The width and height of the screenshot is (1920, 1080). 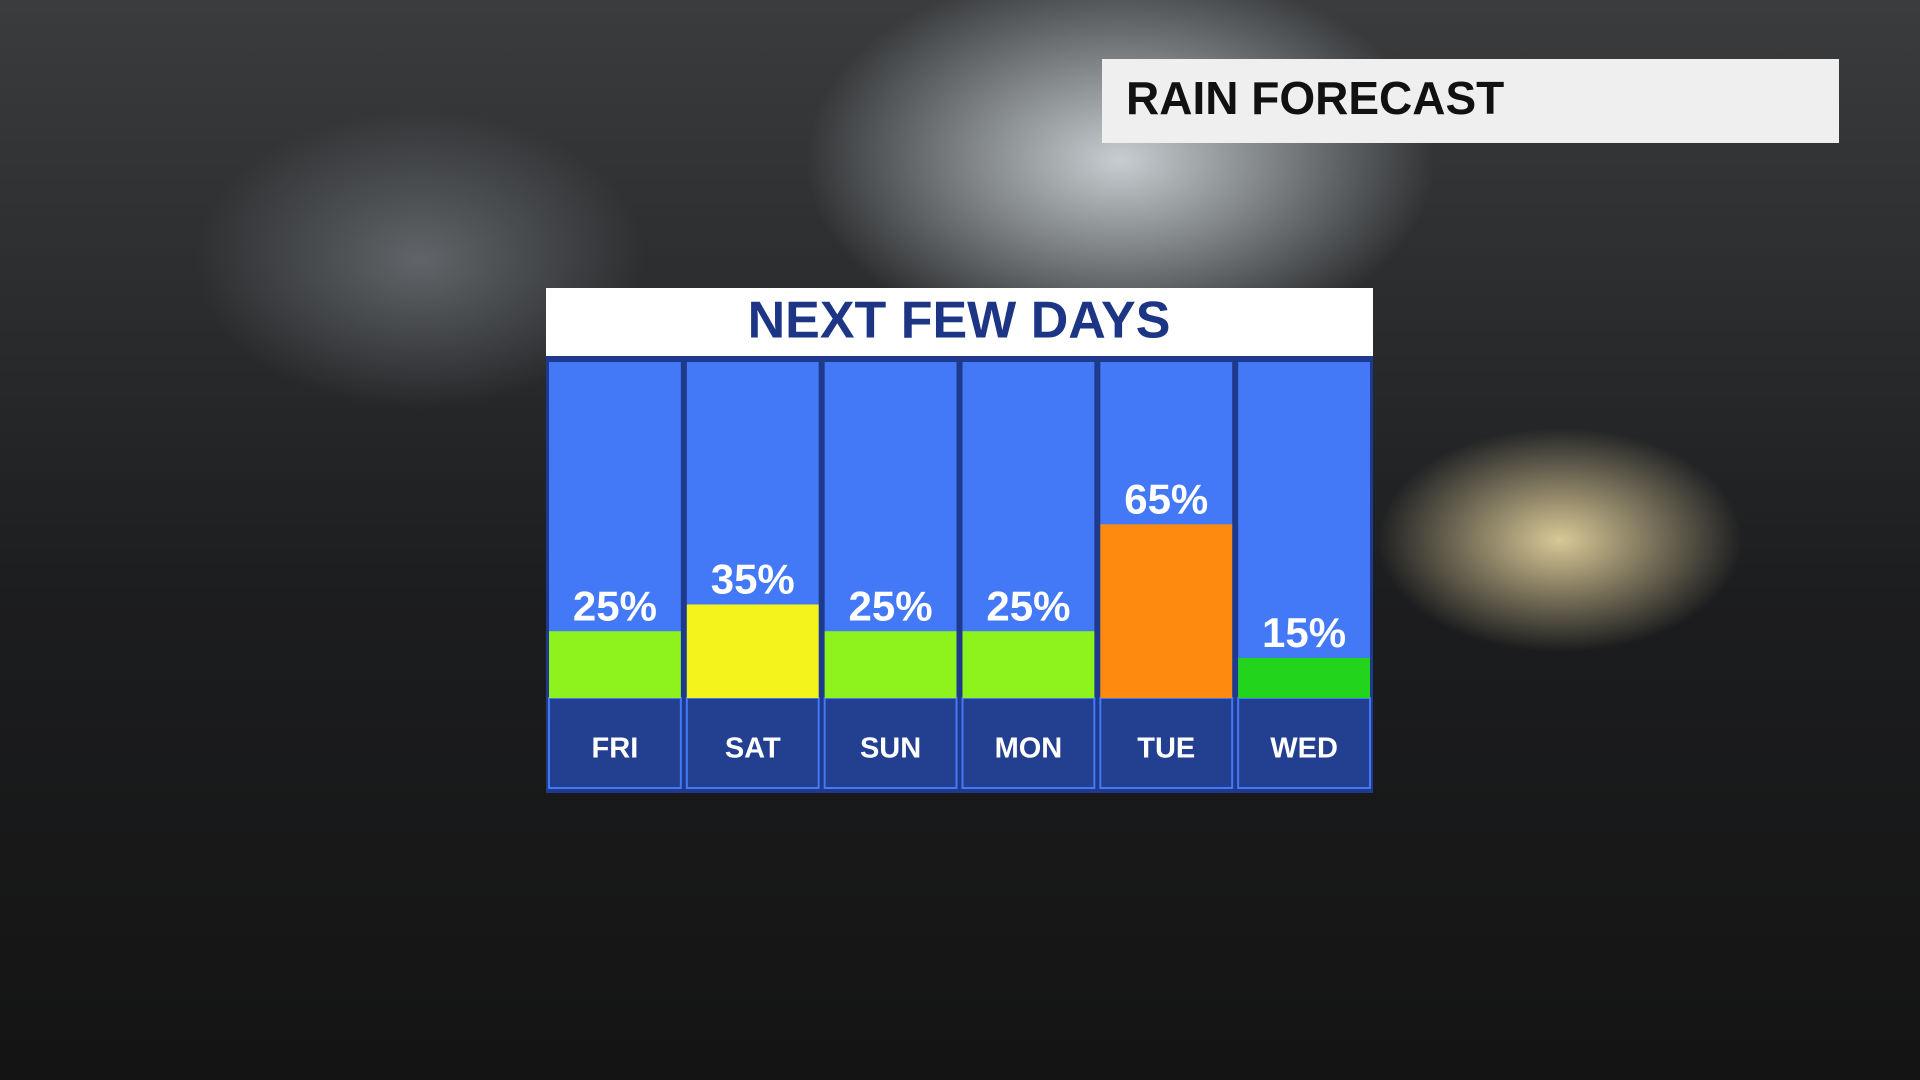 What do you see at coordinates (1029, 749) in the screenshot?
I see `x-tick-label: MON` at bounding box center [1029, 749].